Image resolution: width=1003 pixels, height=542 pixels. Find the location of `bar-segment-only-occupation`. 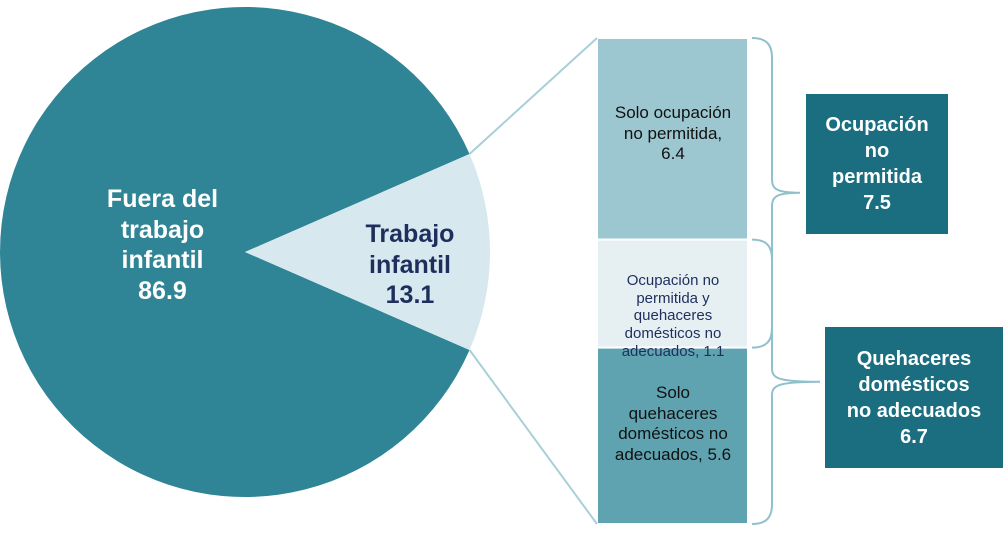

bar-segment-only-occupation is located at coordinates (672, 139).